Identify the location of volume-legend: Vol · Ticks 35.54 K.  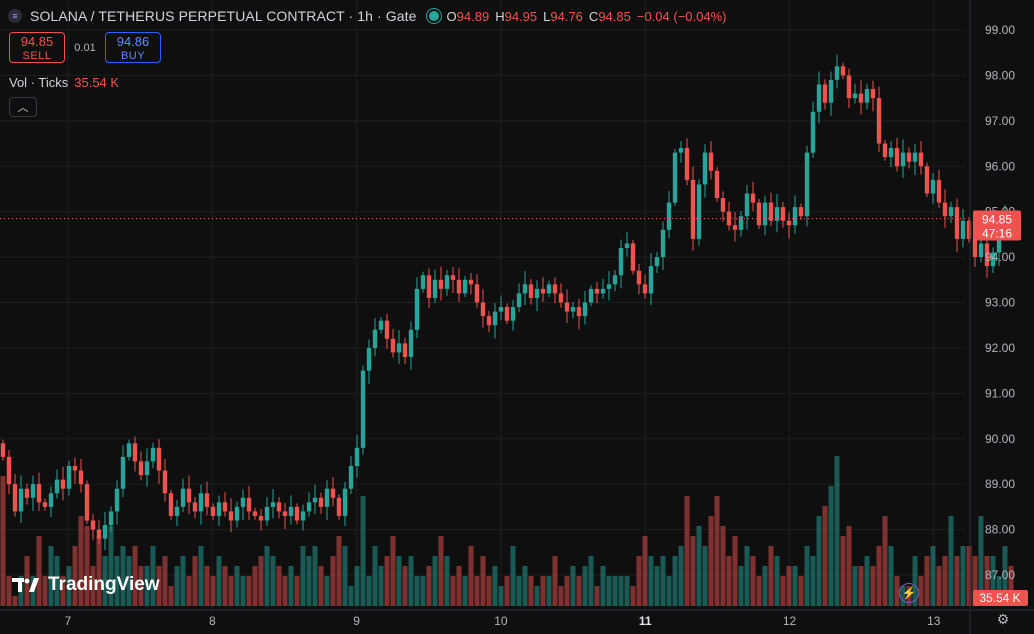
(64, 82).